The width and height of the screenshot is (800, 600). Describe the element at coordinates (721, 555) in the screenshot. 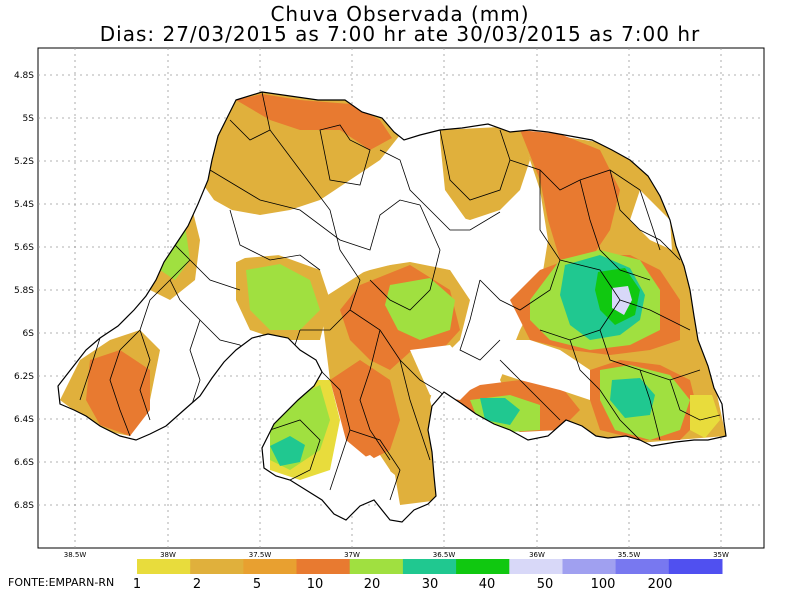

I see `lon-label: 35W` at that location.